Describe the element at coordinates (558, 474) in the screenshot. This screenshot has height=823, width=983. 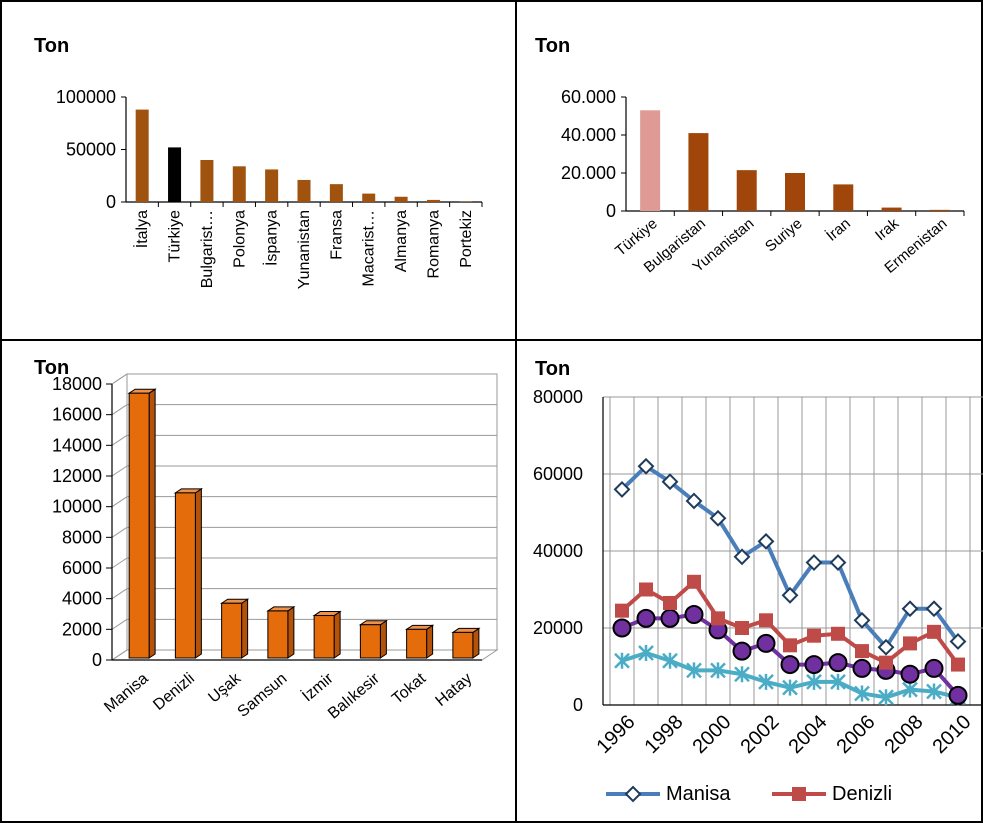
I see `y-tick-label: 60000` at that location.